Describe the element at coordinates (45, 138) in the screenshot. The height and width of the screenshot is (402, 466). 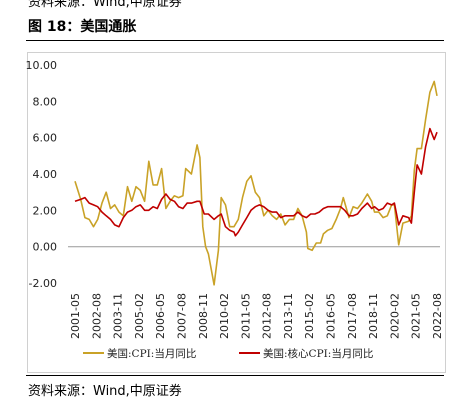
I see `y-tick-label: 6.00` at that location.